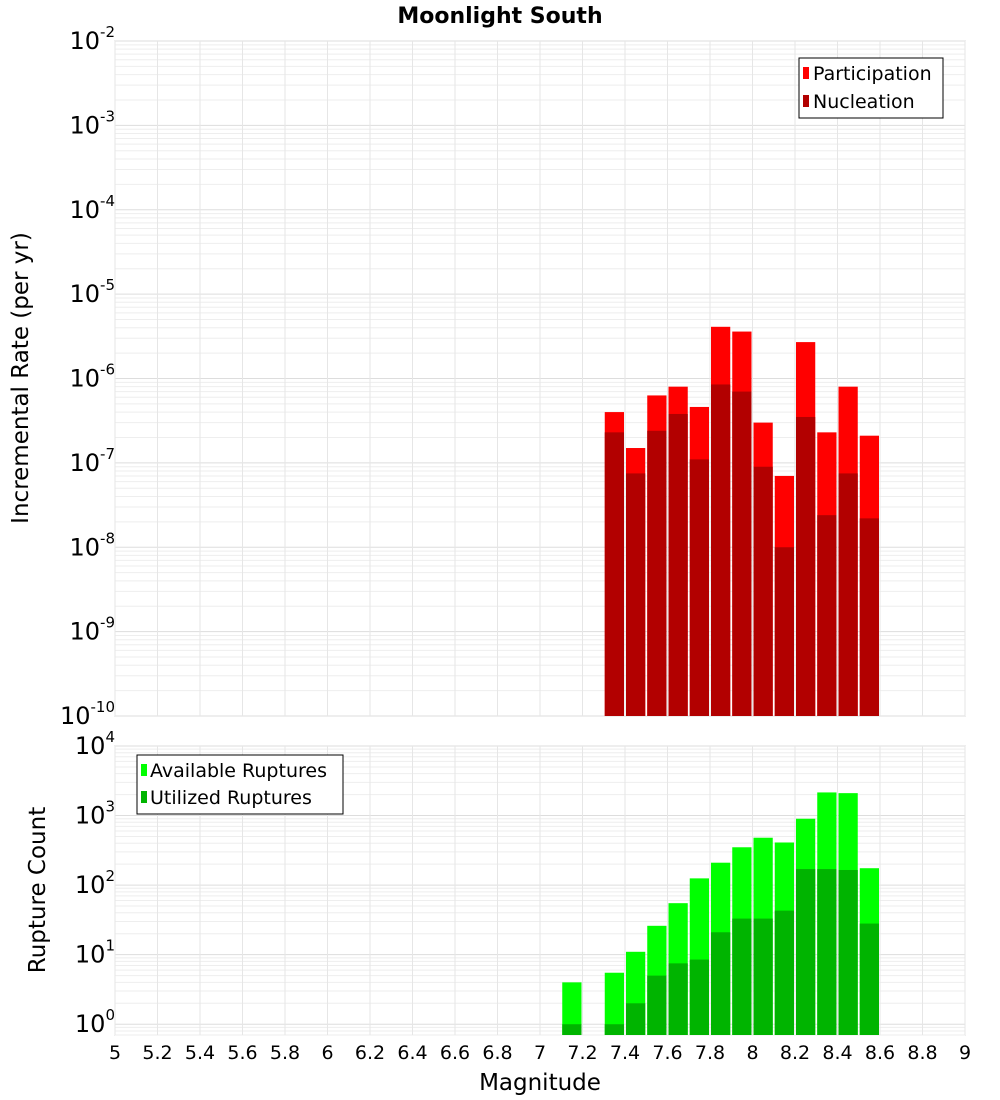 Image resolution: width=1000 pixels, height=1100 pixels. What do you see at coordinates (880, 1053) in the screenshot?
I see `x-tick-label: 8.6` at bounding box center [880, 1053].